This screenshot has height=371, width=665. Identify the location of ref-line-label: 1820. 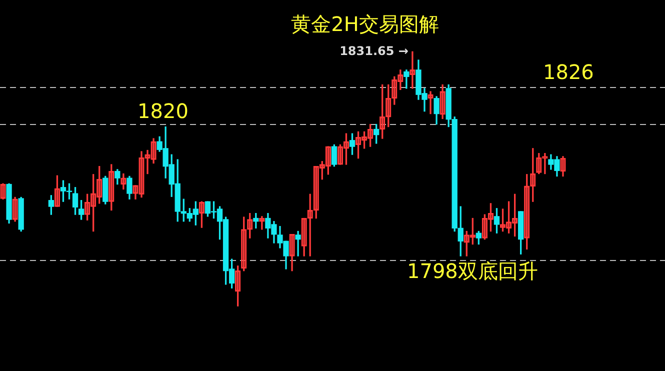
(163, 110).